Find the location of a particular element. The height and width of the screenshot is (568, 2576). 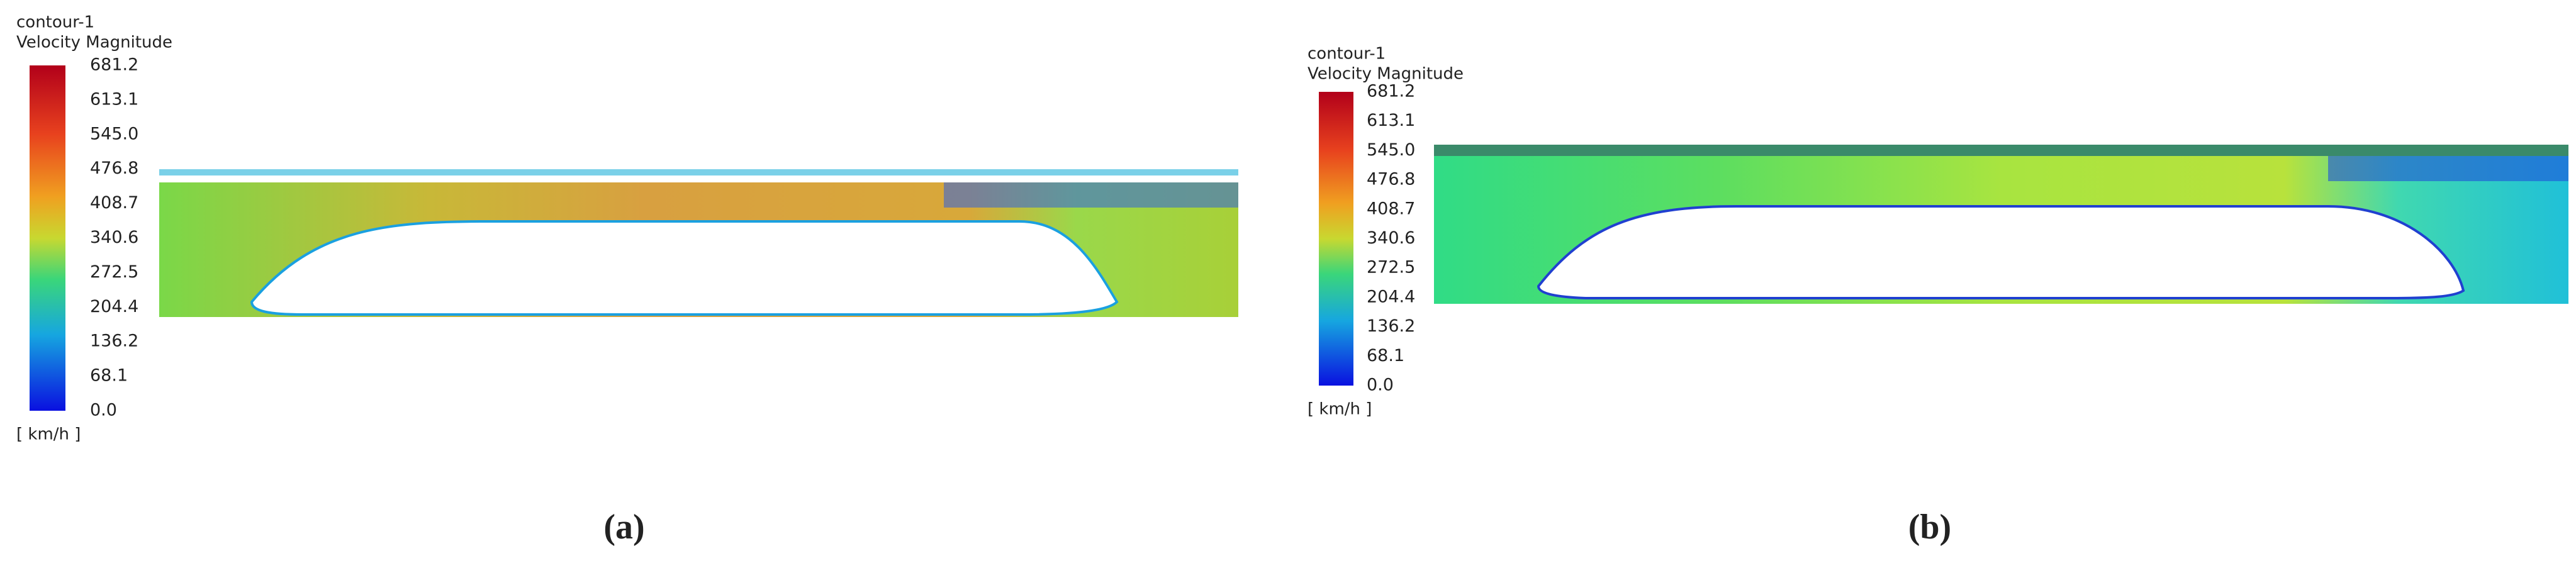

caption: (a) is located at coordinates (623, 527).